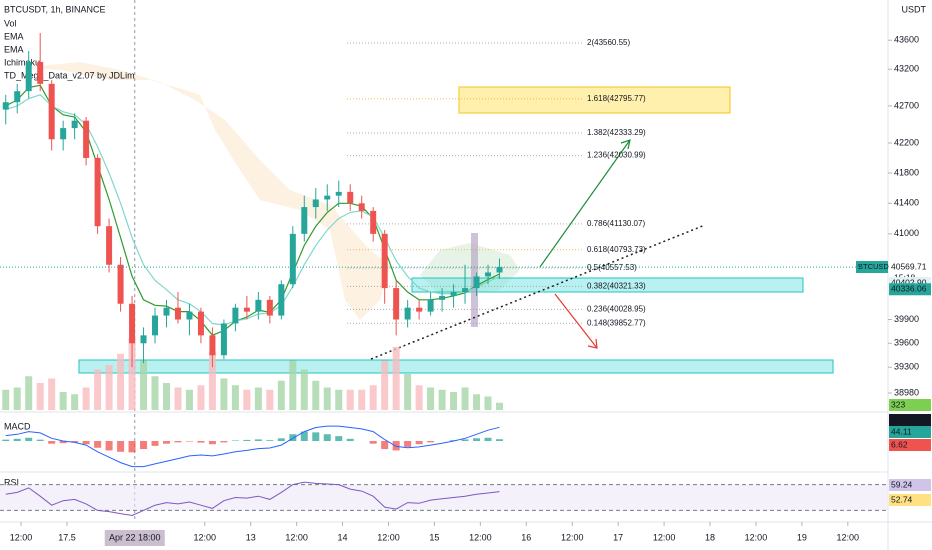 This screenshot has height=550, width=932. I want to click on x-tick-label: 17, so click(618, 537).